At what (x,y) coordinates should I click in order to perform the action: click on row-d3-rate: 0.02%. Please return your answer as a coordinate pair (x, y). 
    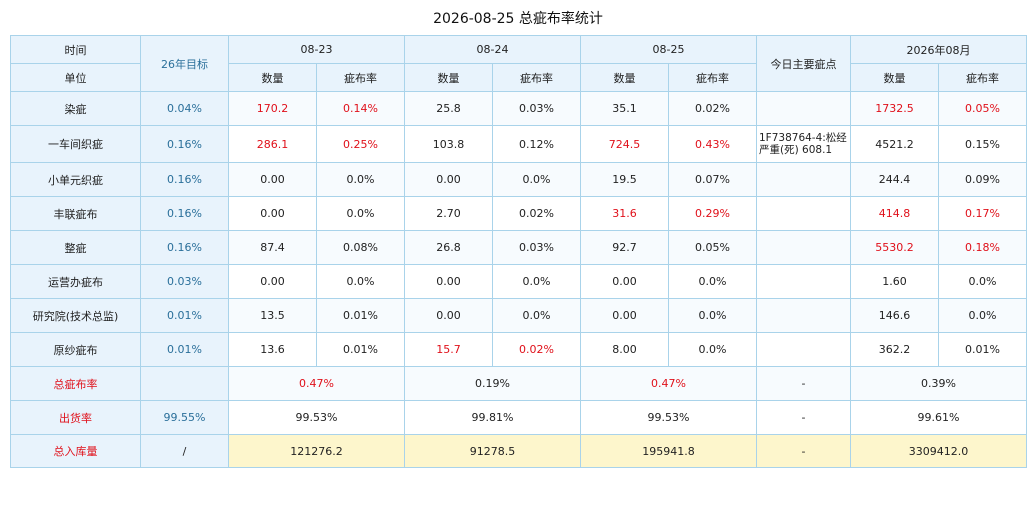
    Looking at the image, I should click on (712, 108).